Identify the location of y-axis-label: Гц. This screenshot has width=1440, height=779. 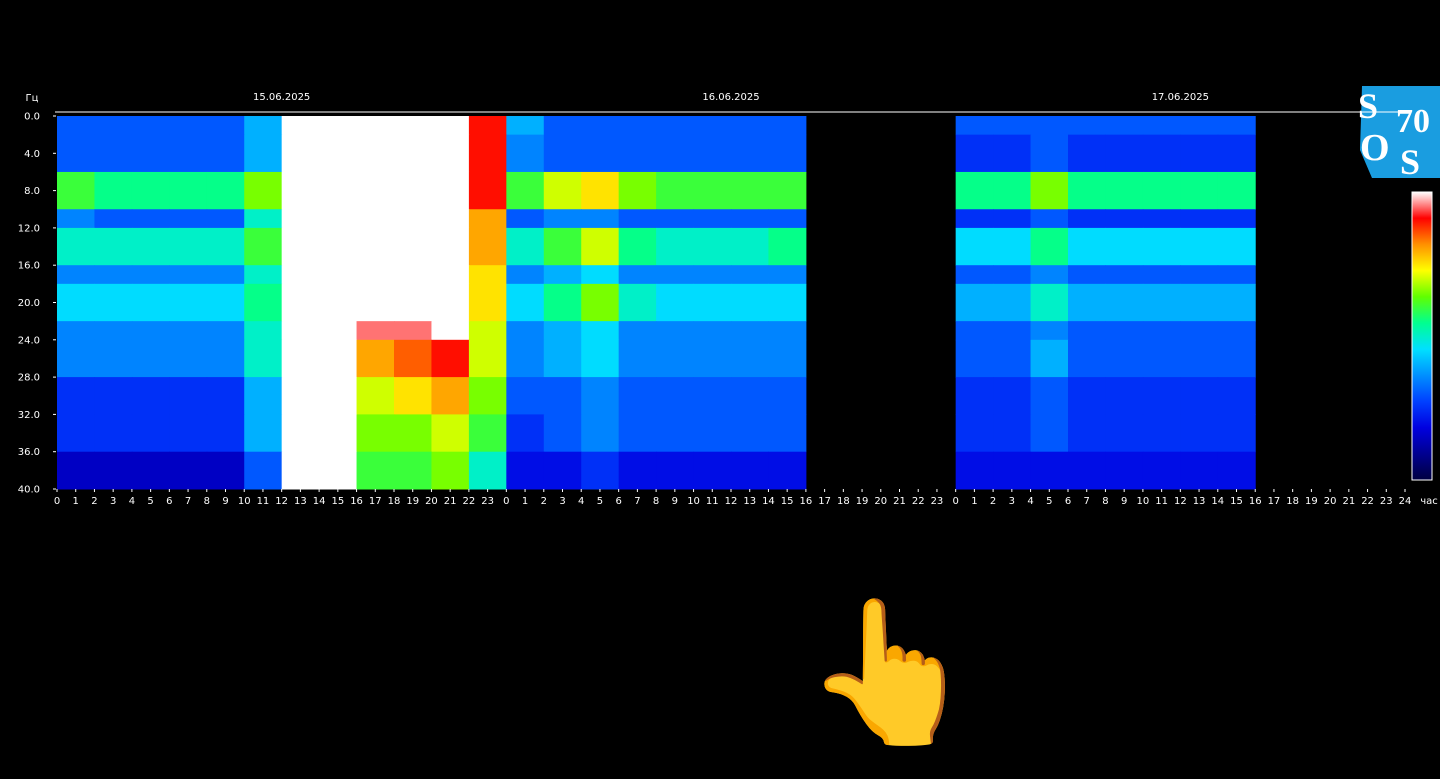
(32, 98).